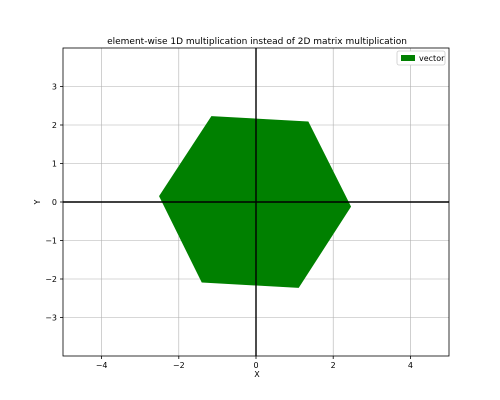 The height and width of the screenshot is (400, 500). Describe the element at coordinates (408, 58) in the screenshot. I see `legend-swatch-vector` at that location.